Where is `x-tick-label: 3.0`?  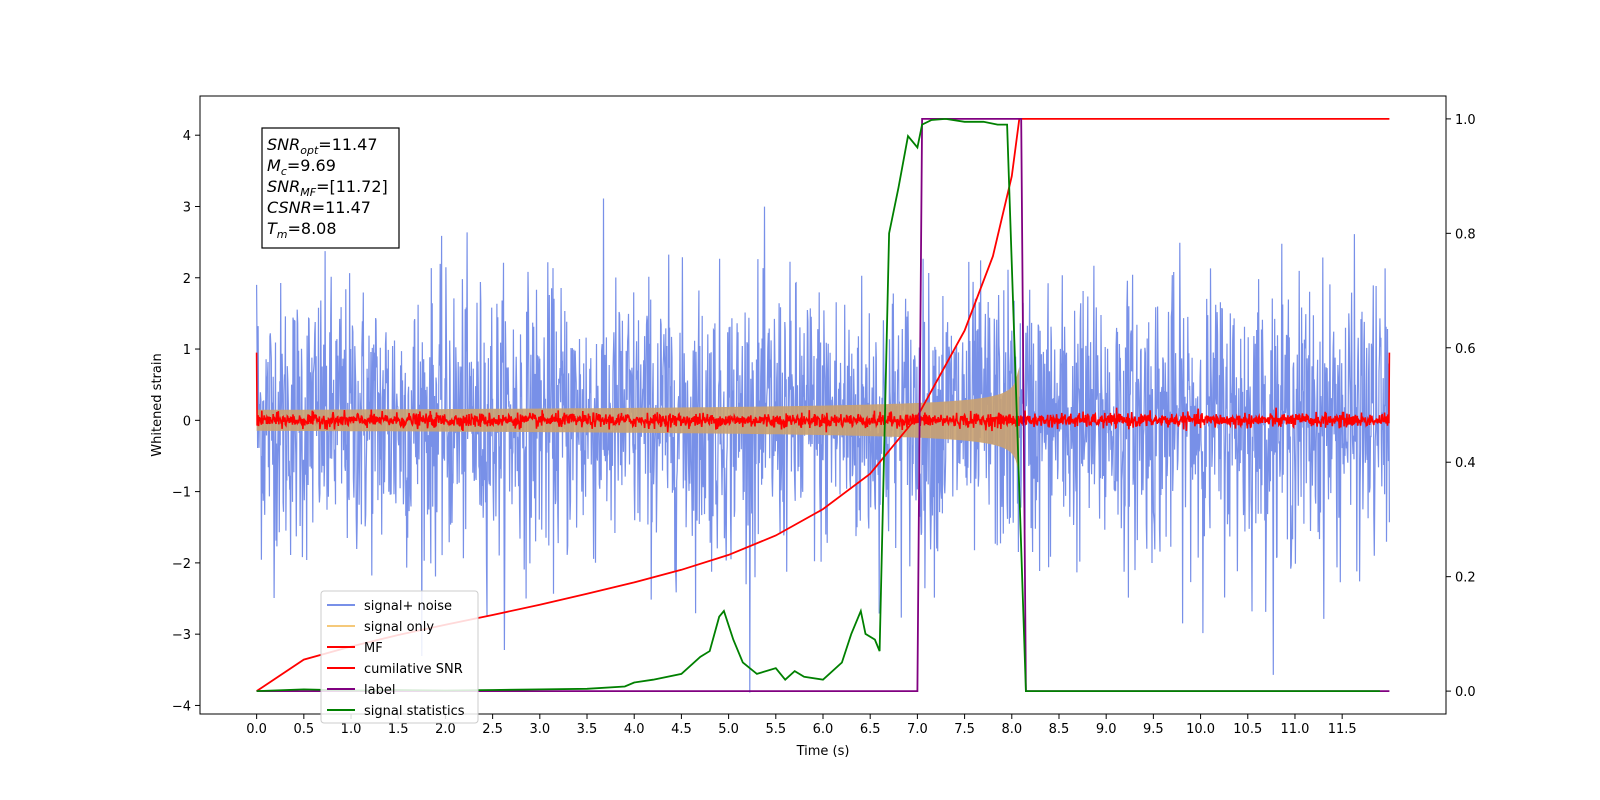
x-tick-label: 3.0 is located at coordinates (539, 729).